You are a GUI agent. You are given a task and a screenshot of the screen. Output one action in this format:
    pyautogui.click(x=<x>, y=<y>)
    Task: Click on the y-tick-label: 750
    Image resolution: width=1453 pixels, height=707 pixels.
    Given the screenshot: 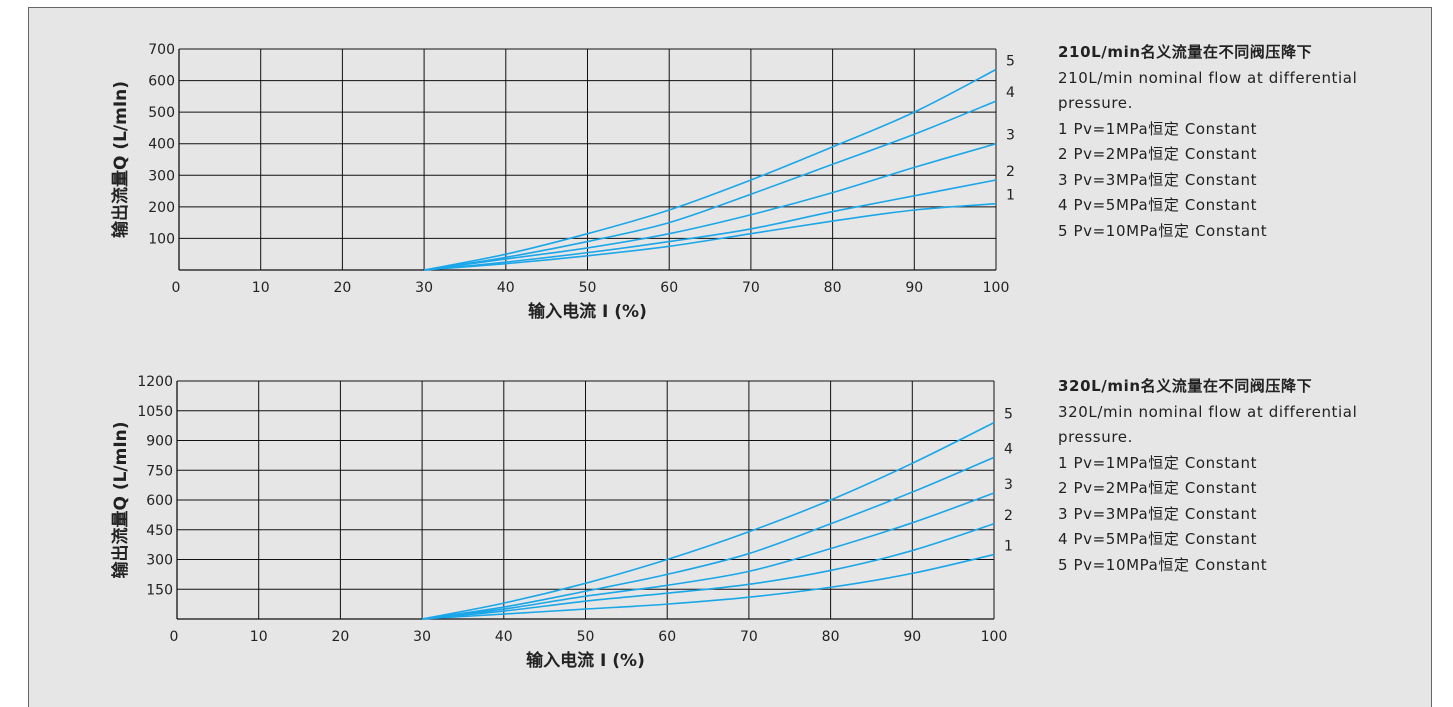 What is the action you would take?
    pyautogui.click(x=159, y=471)
    